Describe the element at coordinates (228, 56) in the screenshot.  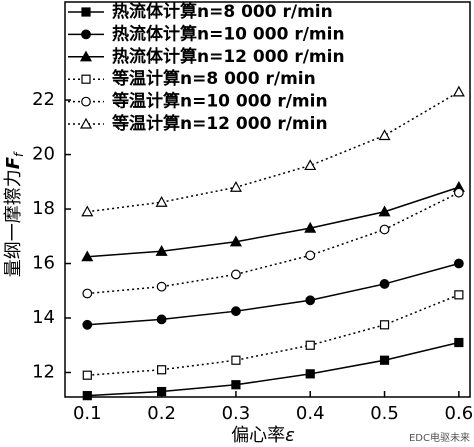
I see `legend-label: 热流体计算n=12 000 r/min` at that location.